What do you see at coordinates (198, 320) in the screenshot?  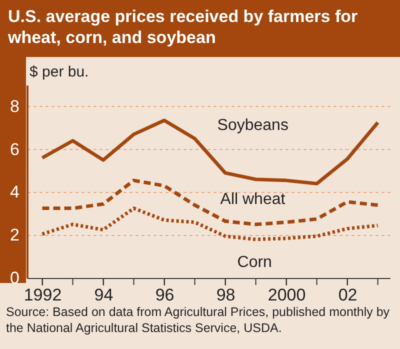 I see `source-note: Source: Based on data from Agricultural Prices, published monthly by the National Agricultural Statistics Service, USDA.` at bounding box center [198, 320].